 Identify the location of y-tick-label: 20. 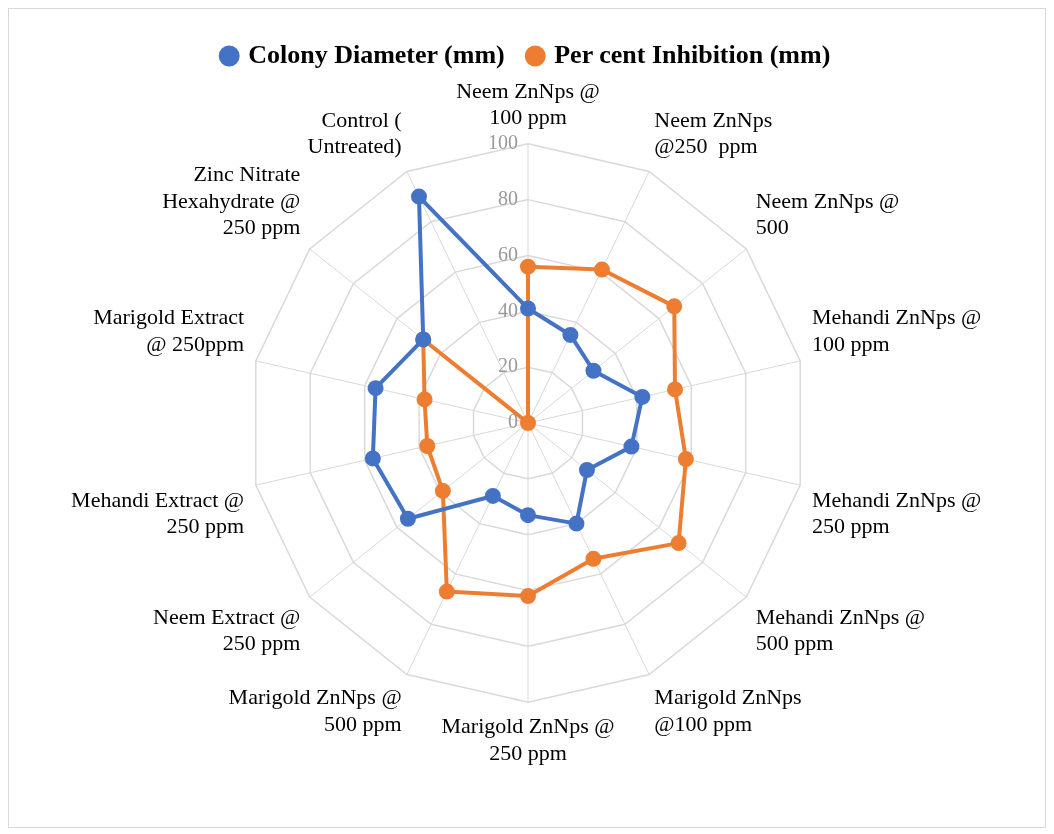
(508, 365).